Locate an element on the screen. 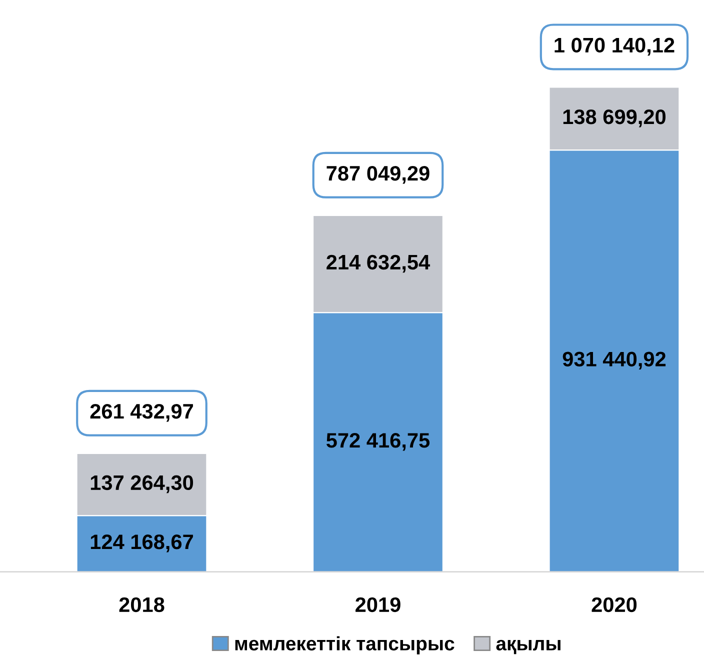 The height and width of the screenshot is (661, 704). total-label: 261 432,97 is located at coordinates (141, 413).